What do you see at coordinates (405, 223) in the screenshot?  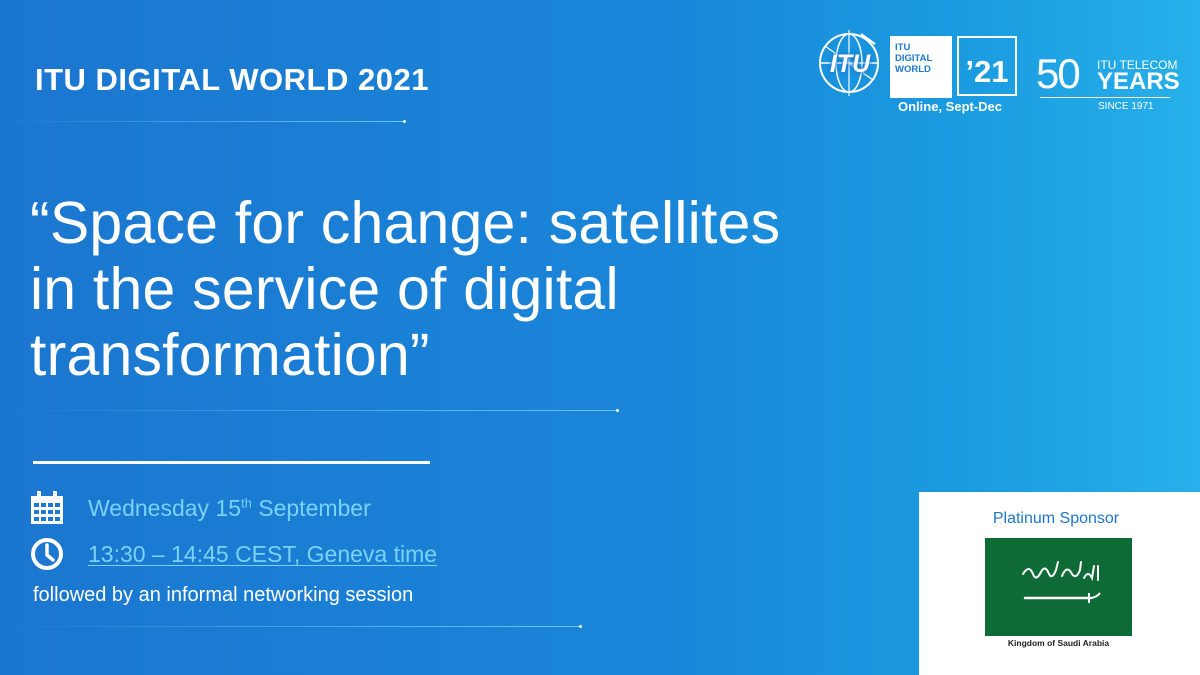 I see `headline-line-1: “Space for change: satellites` at bounding box center [405, 223].